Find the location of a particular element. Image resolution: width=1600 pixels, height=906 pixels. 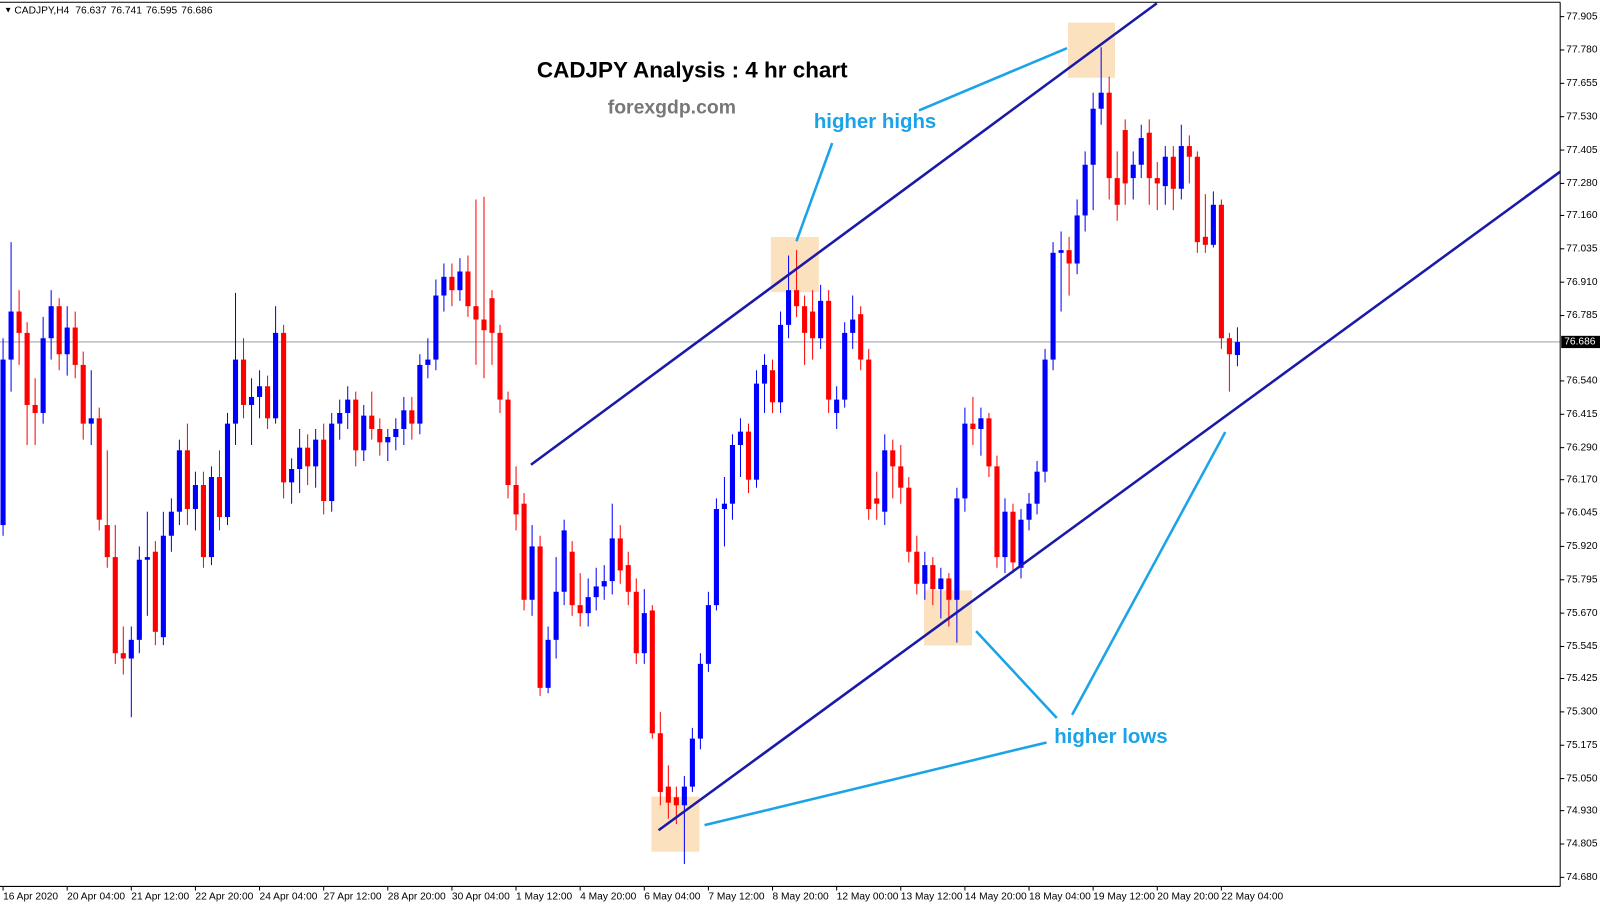

y-tick-label: 77.160 is located at coordinates (1582, 215).